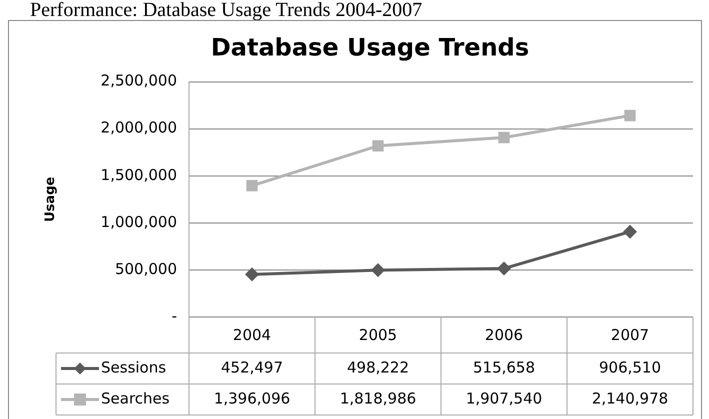  I want to click on data-label: 1,818,986, so click(378, 398).